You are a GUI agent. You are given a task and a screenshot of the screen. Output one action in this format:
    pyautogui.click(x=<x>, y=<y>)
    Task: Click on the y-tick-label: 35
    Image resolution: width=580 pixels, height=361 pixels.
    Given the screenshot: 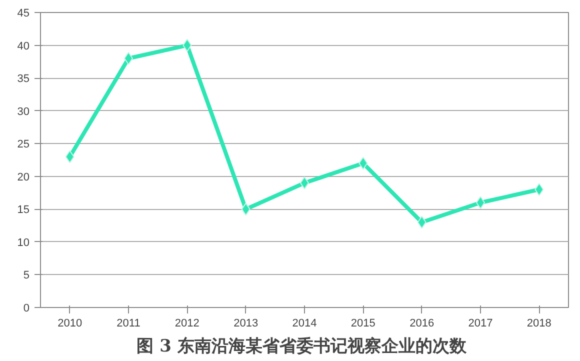 What is the action you would take?
    pyautogui.click(x=23, y=79)
    